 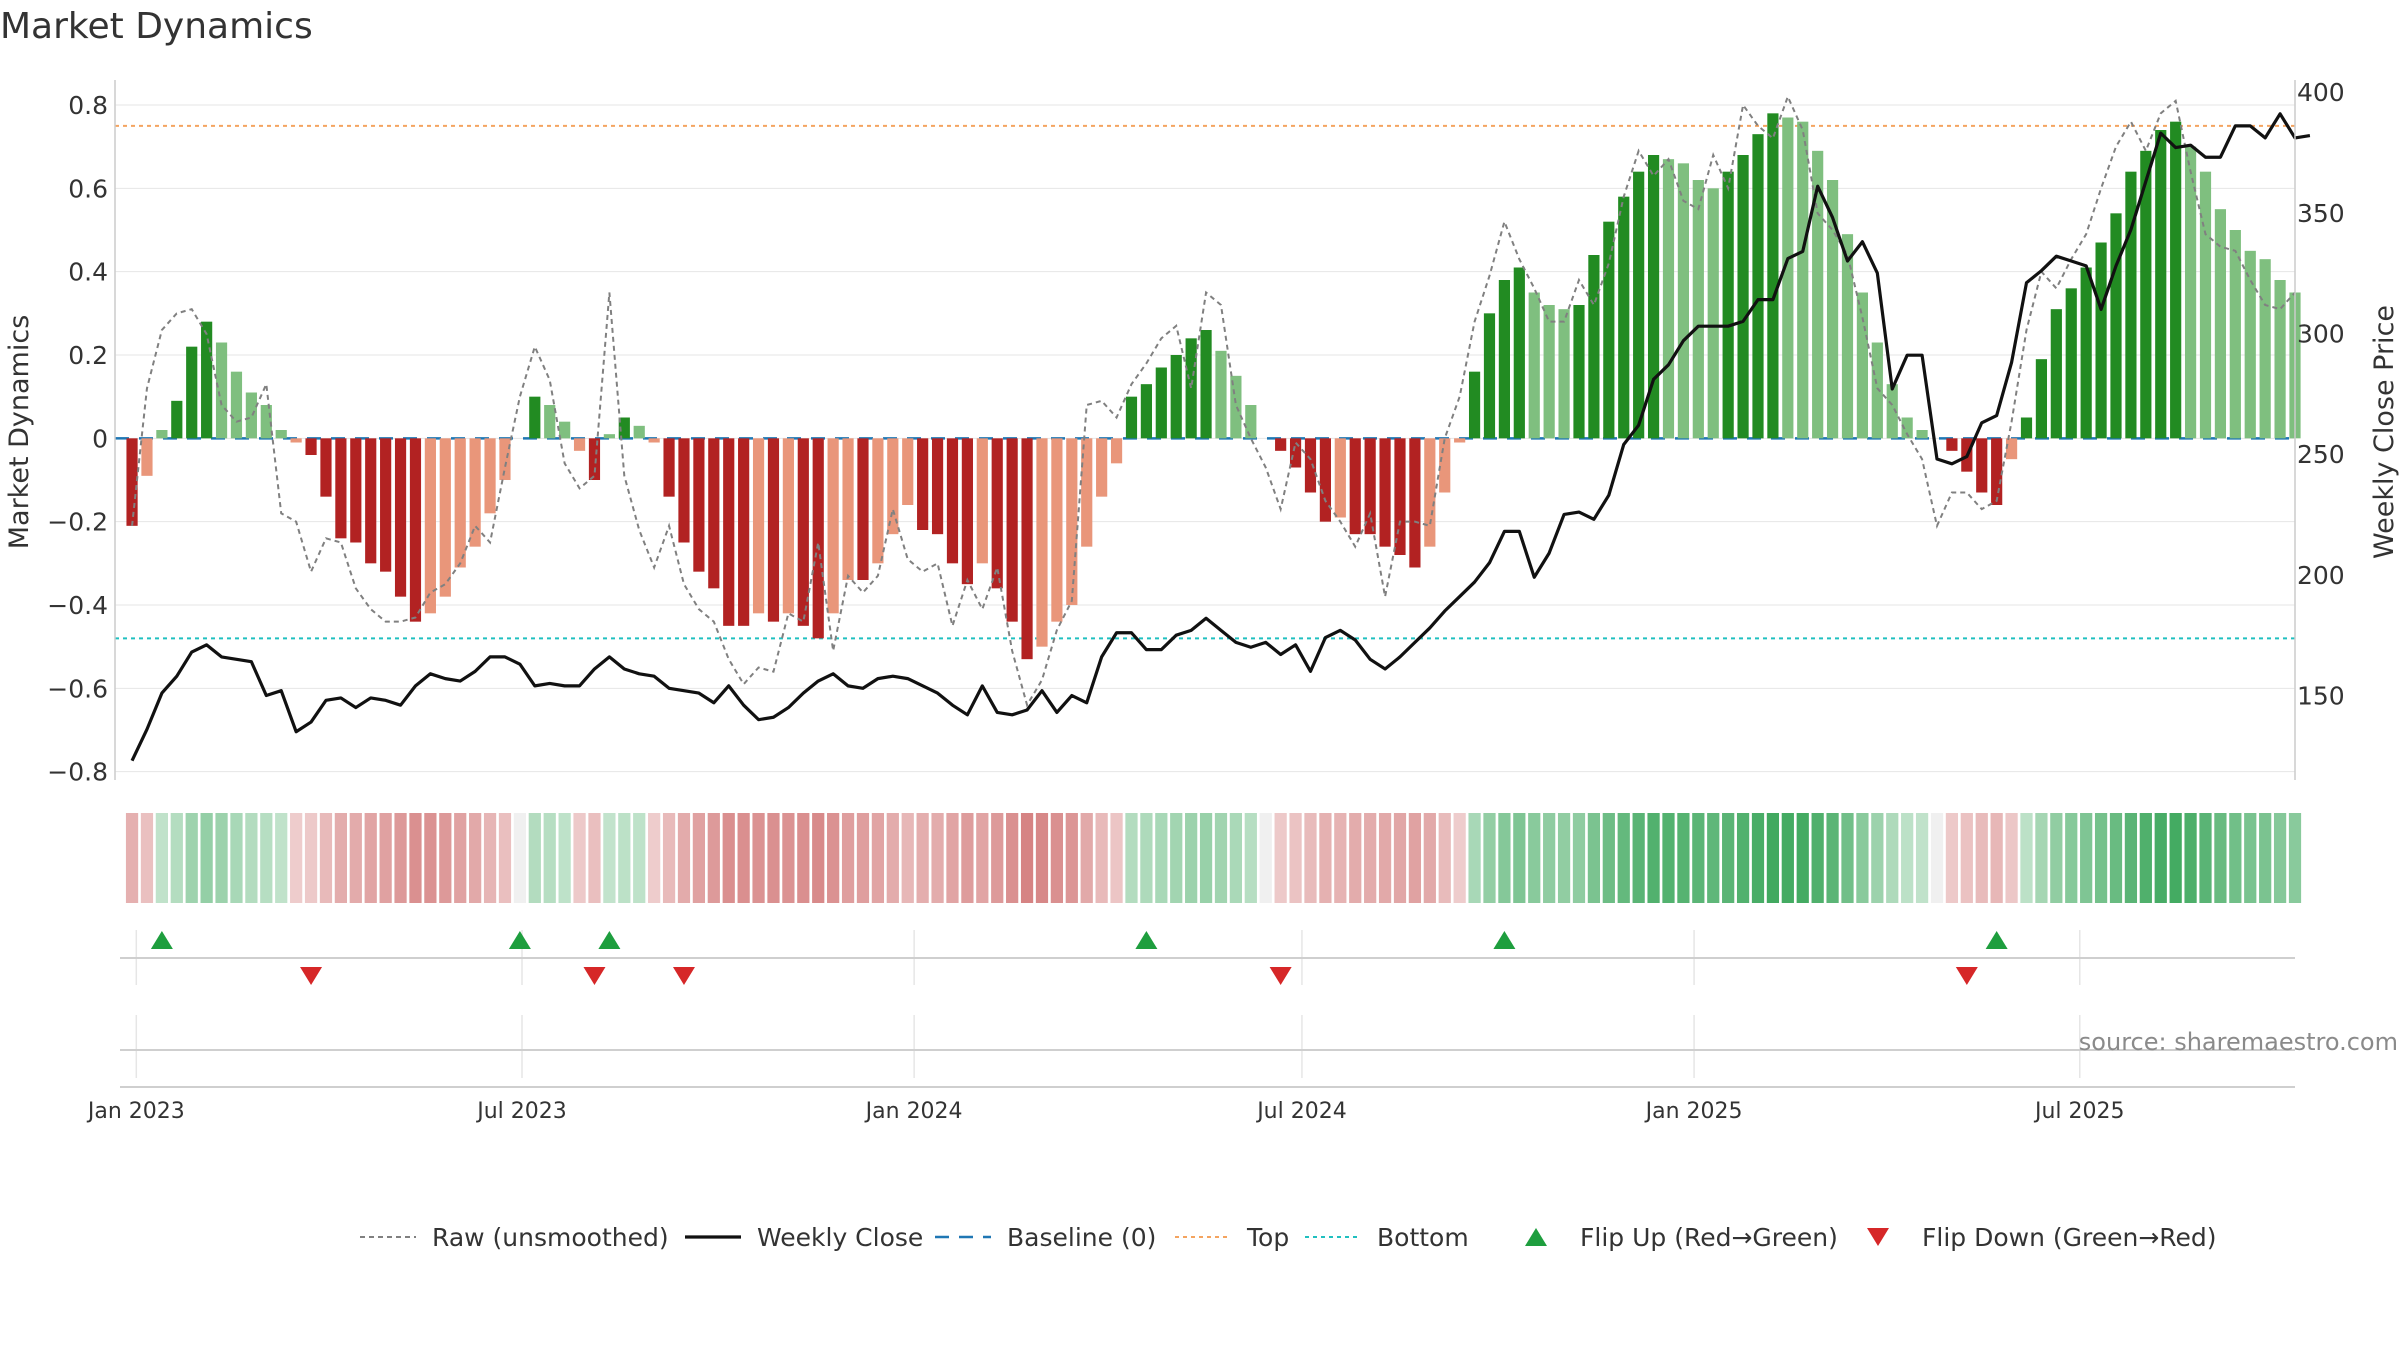 What do you see at coordinates (88, 105) in the screenshot?
I see `y-tick-label: 0.8` at bounding box center [88, 105].